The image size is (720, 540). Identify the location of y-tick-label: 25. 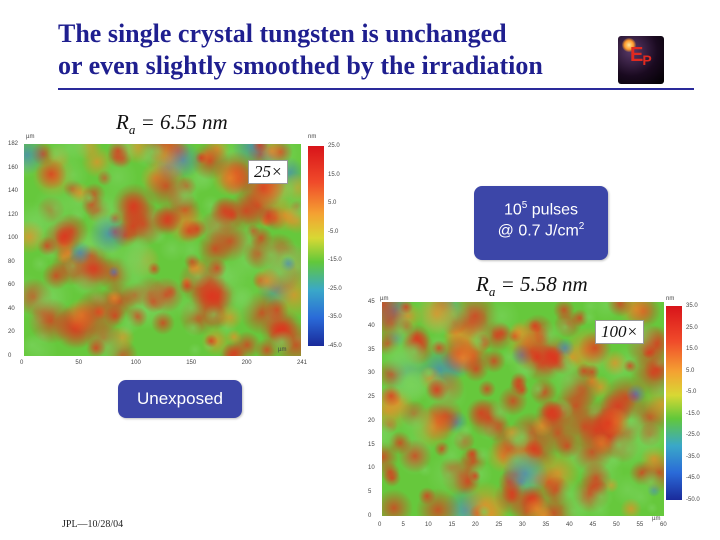
(371, 397).